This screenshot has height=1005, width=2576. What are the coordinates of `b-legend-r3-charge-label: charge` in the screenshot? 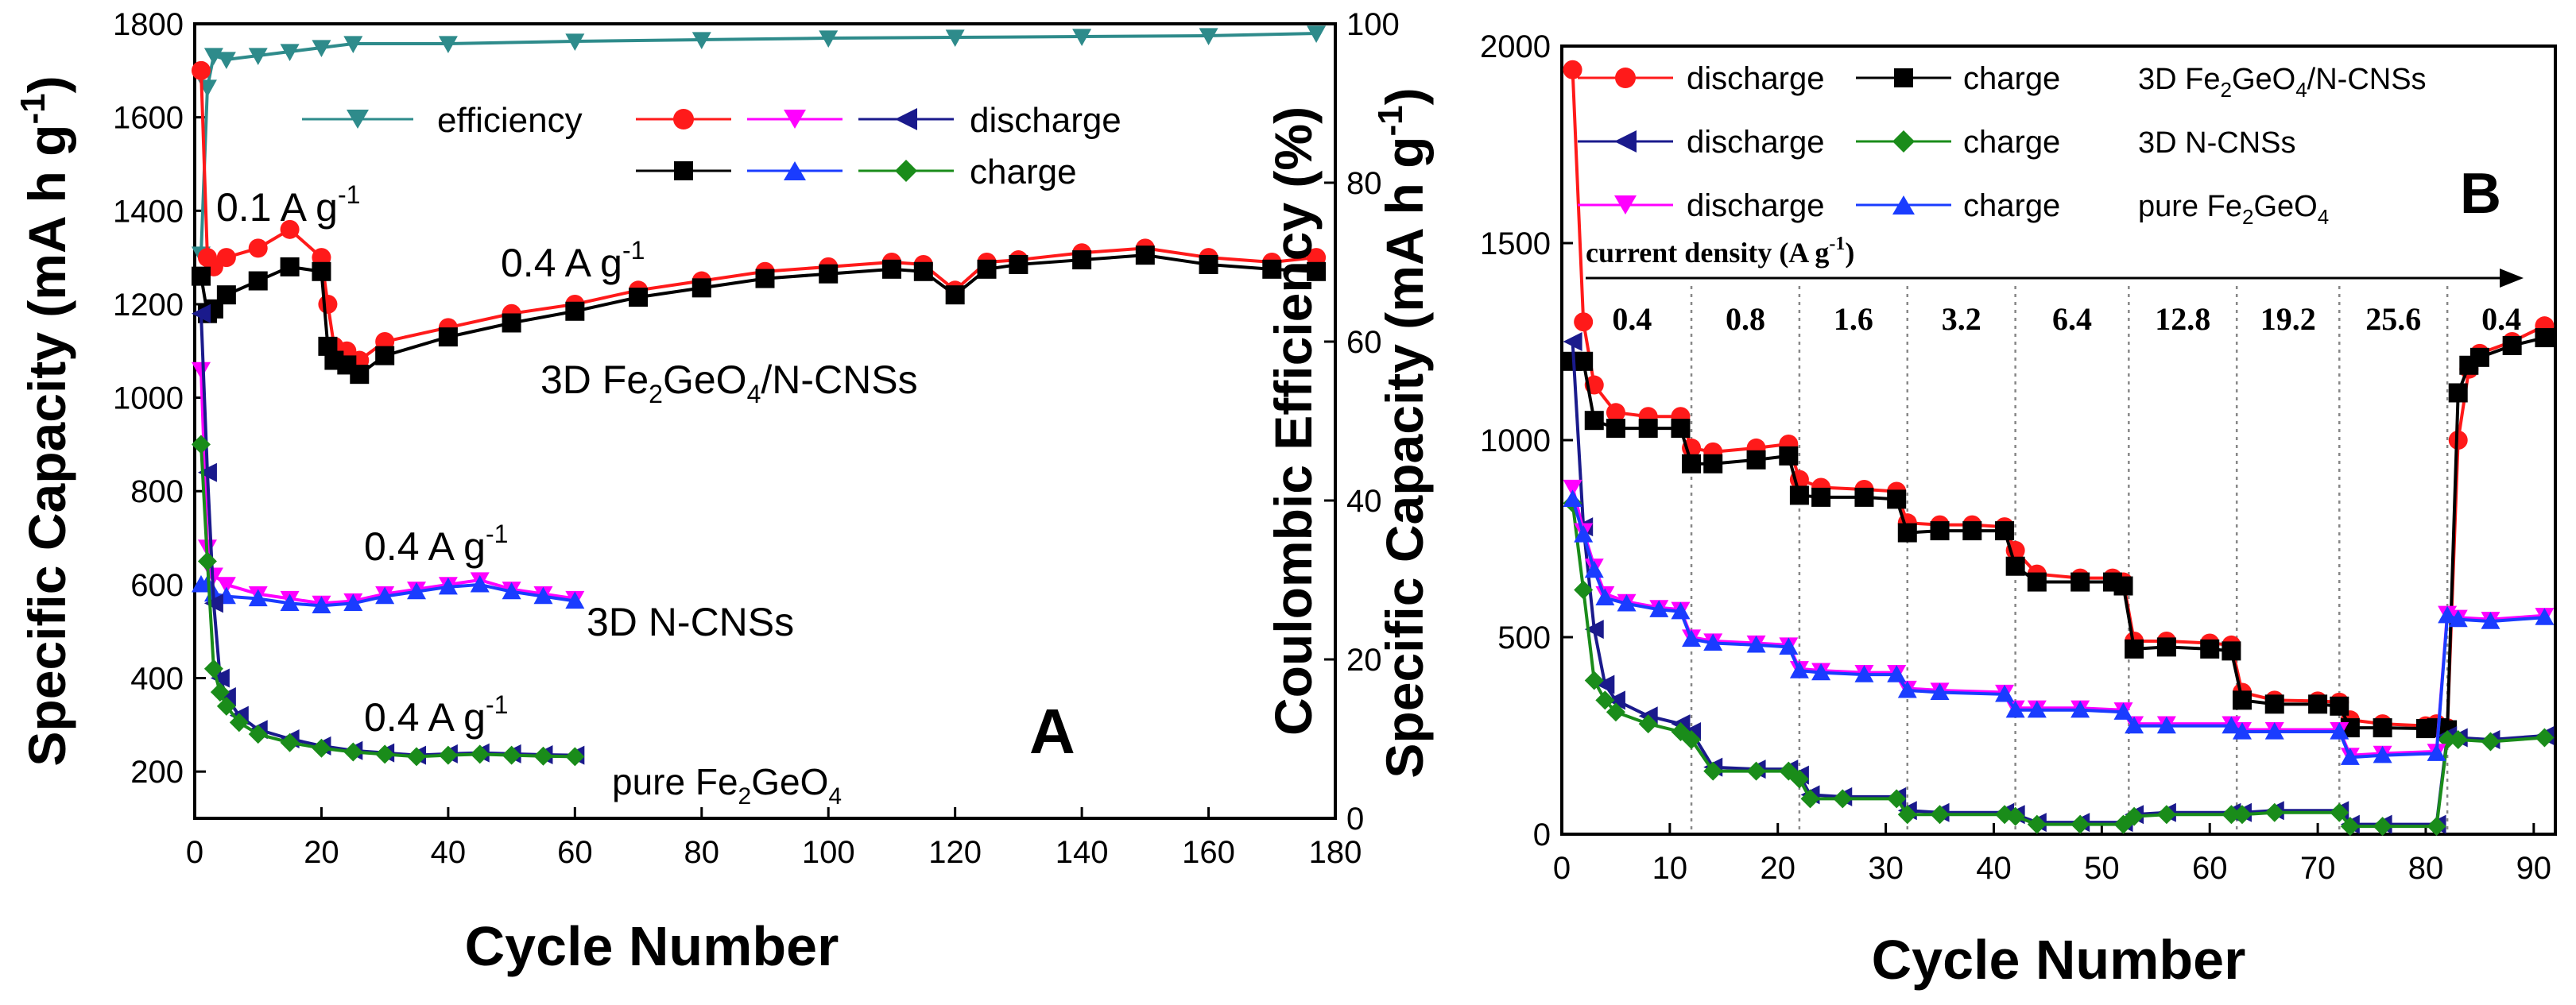 It's located at (2011, 205).